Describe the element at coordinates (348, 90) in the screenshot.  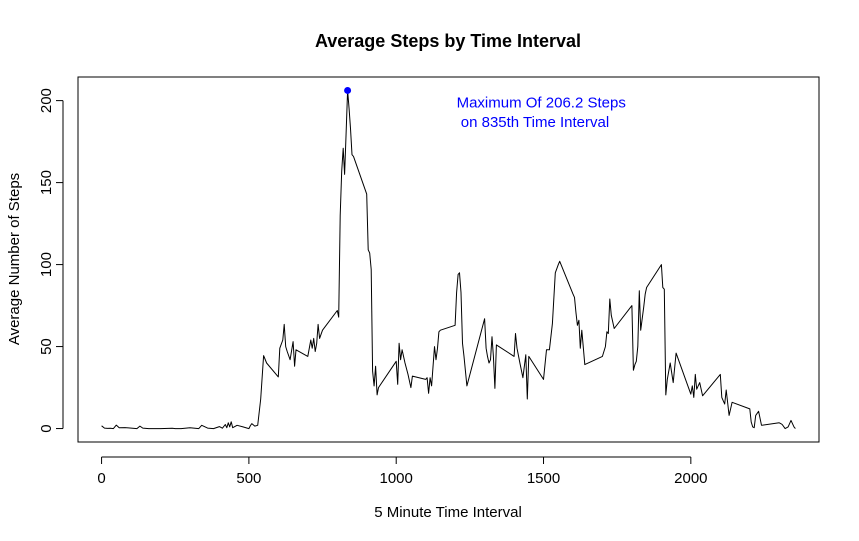
I see `max-point-marker` at that location.